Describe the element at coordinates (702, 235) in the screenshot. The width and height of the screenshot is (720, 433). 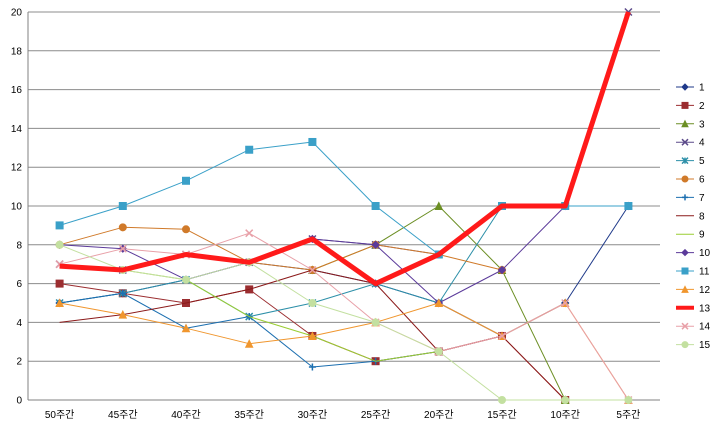
I see `legend-label: 9` at that location.